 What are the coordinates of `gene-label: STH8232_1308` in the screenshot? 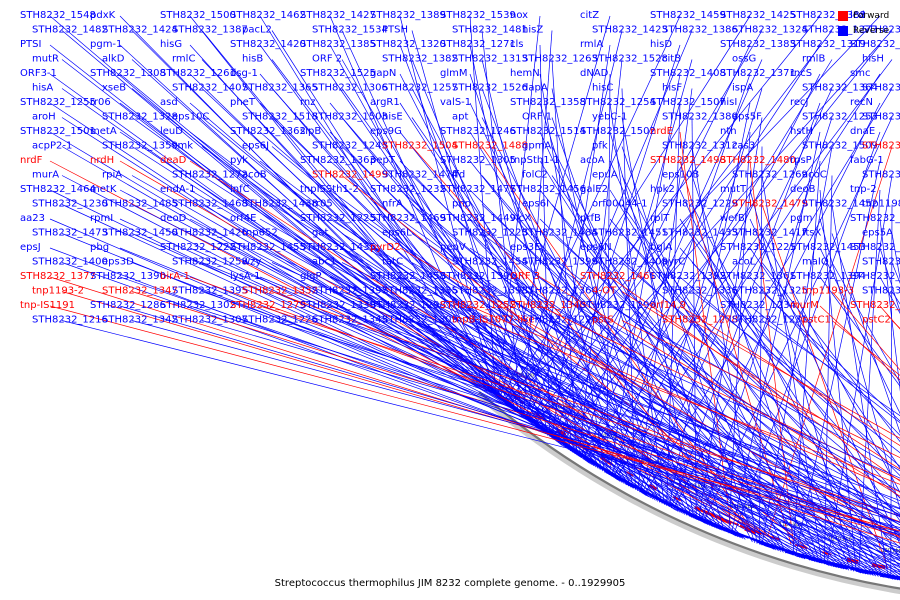 It's located at (128, 73).